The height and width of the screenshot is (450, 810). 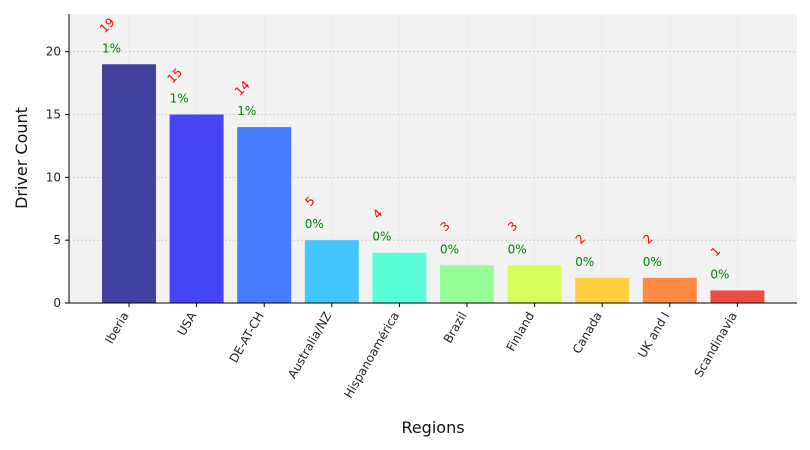 I want to click on y-tick-label: 15, so click(x=53, y=115).